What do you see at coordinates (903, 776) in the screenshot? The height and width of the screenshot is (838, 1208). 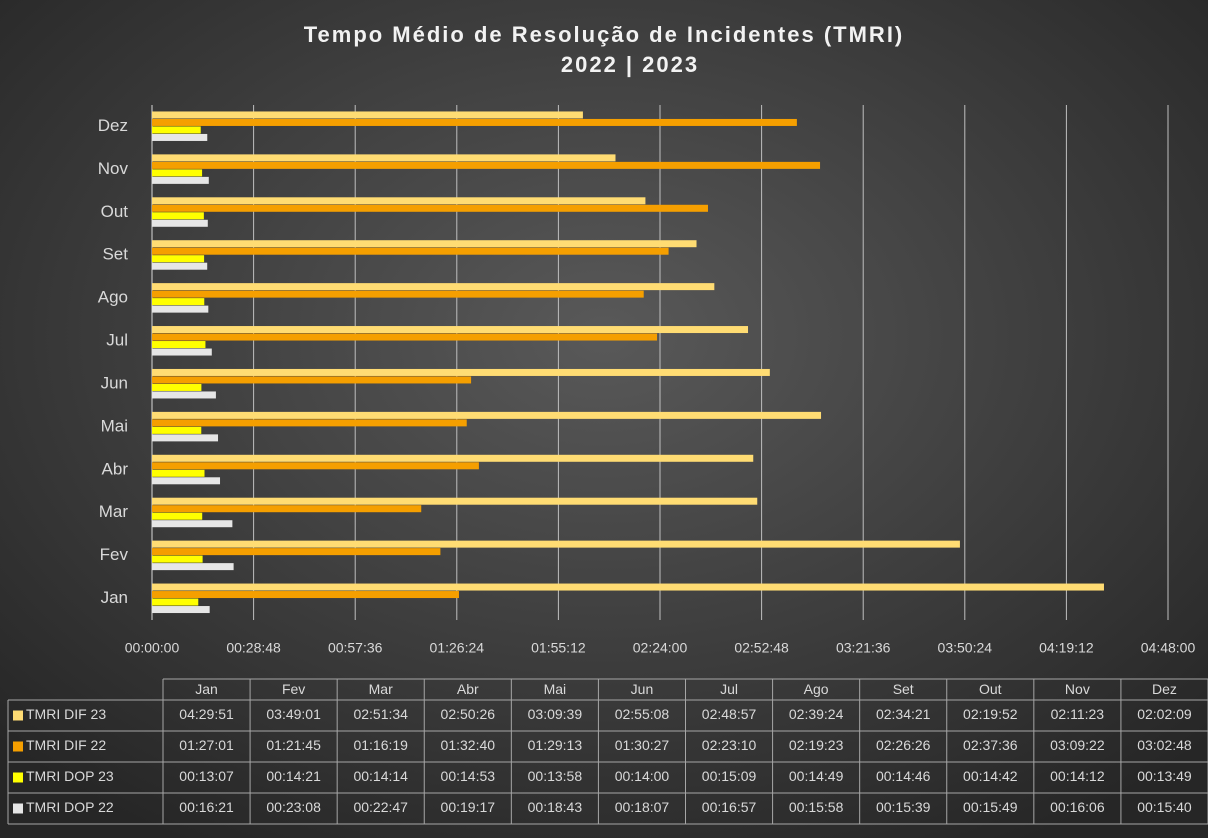 I see `table-cell: 00:14:46` at bounding box center [903, 776].